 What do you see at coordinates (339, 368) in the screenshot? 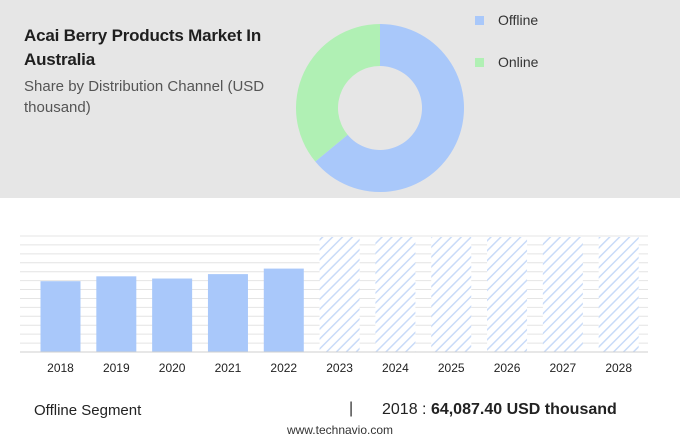
I see `x-tick-label-2023: 2023` at bounding box center [339, 368].